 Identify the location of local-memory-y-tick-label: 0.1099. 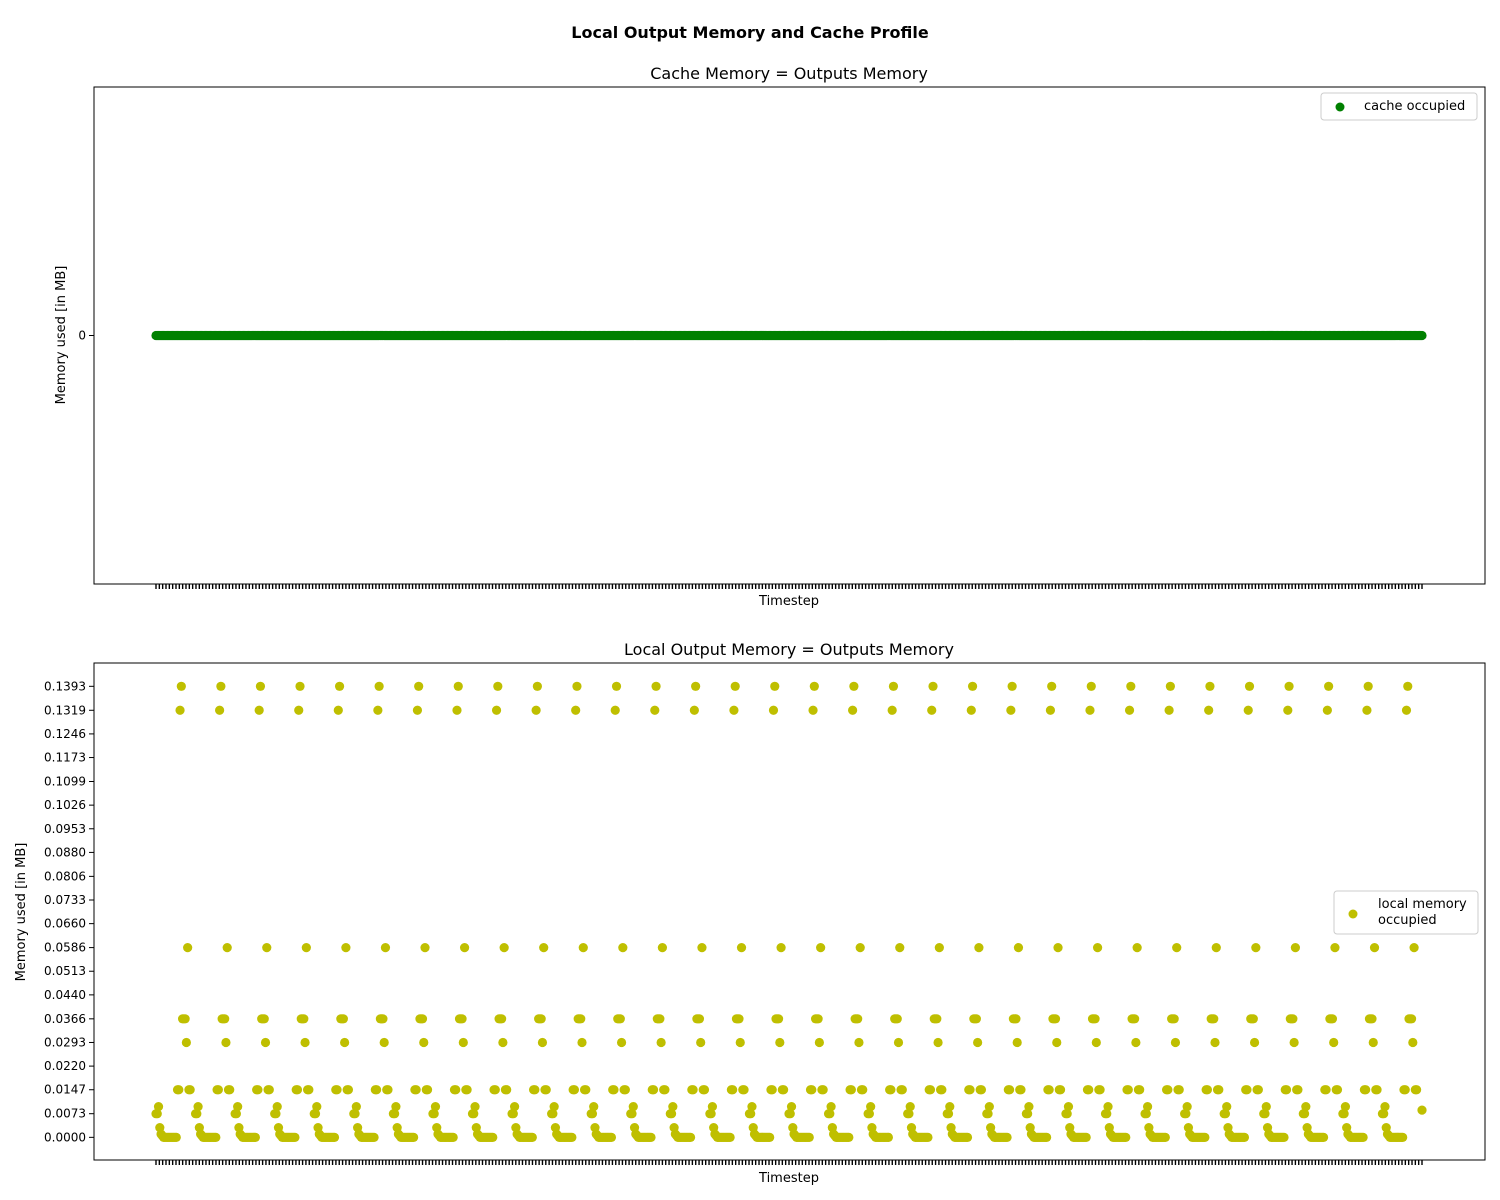
(65, 782).